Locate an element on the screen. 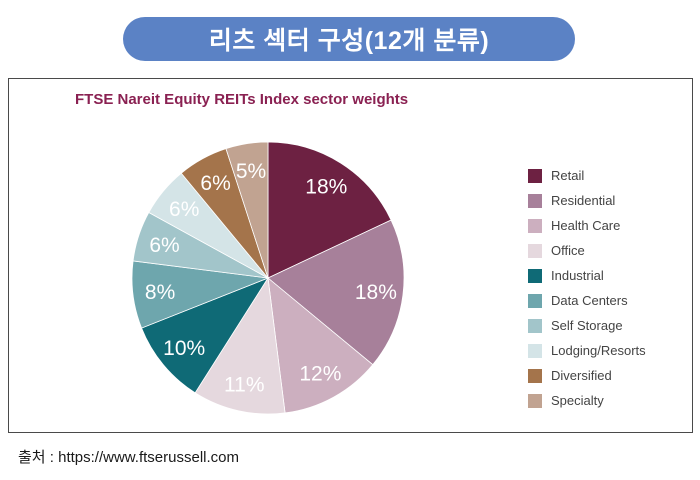 This screenshot has height=480, width=700. legend-swatch-data-centers is located at coordinates (535, 300).